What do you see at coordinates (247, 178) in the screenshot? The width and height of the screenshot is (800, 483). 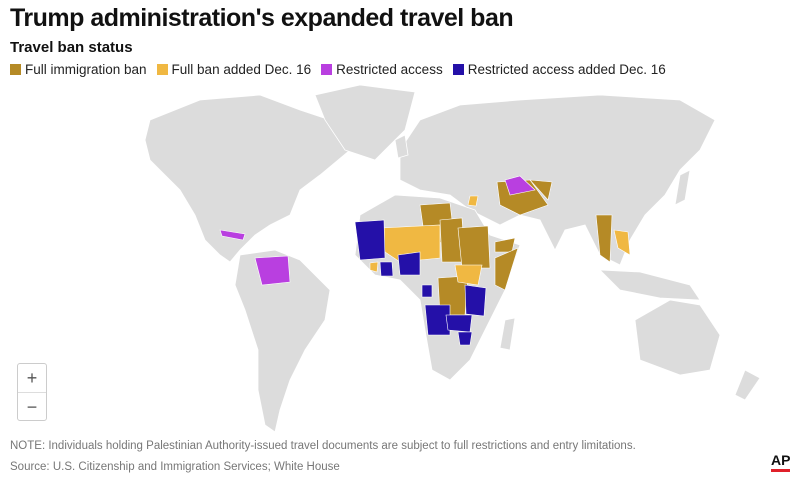 I see `north-america` at bounding box center [247, 178].